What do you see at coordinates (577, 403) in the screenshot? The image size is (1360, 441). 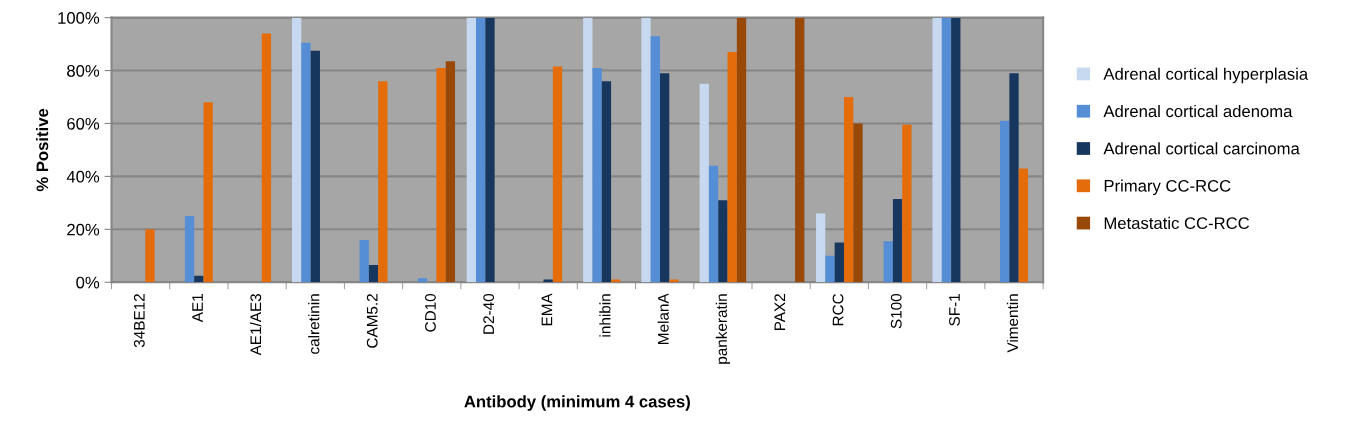 I see `x-axis-title: Antibody (minimum 4 cases)` at bounding box center [577, 403].